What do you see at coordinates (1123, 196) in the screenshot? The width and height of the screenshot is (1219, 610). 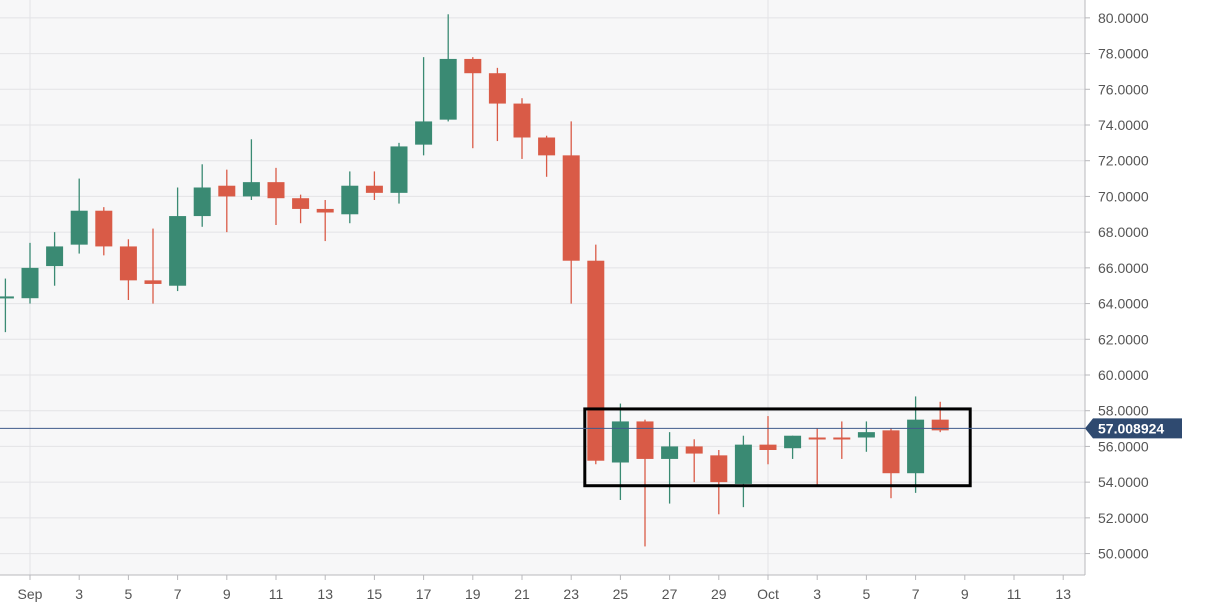 I see `y-tick-label: 70.0000` at bounding box center [1123, 196].